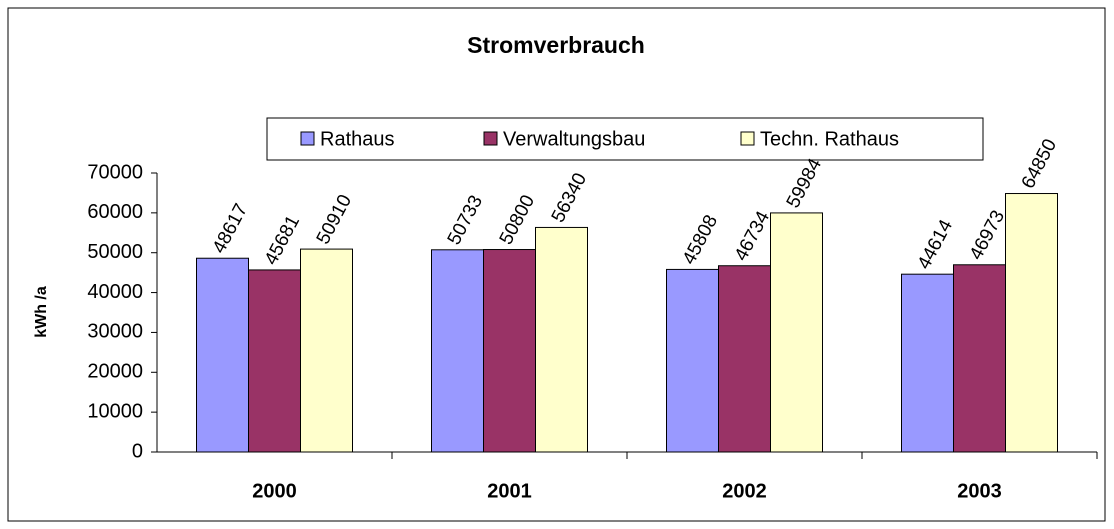 This screenshot has height=529, width=1114. What do you see at coordinates (115, 332) in the screenshot?
I see `y-tick-label: 30000` at bounding box center [115, 332].